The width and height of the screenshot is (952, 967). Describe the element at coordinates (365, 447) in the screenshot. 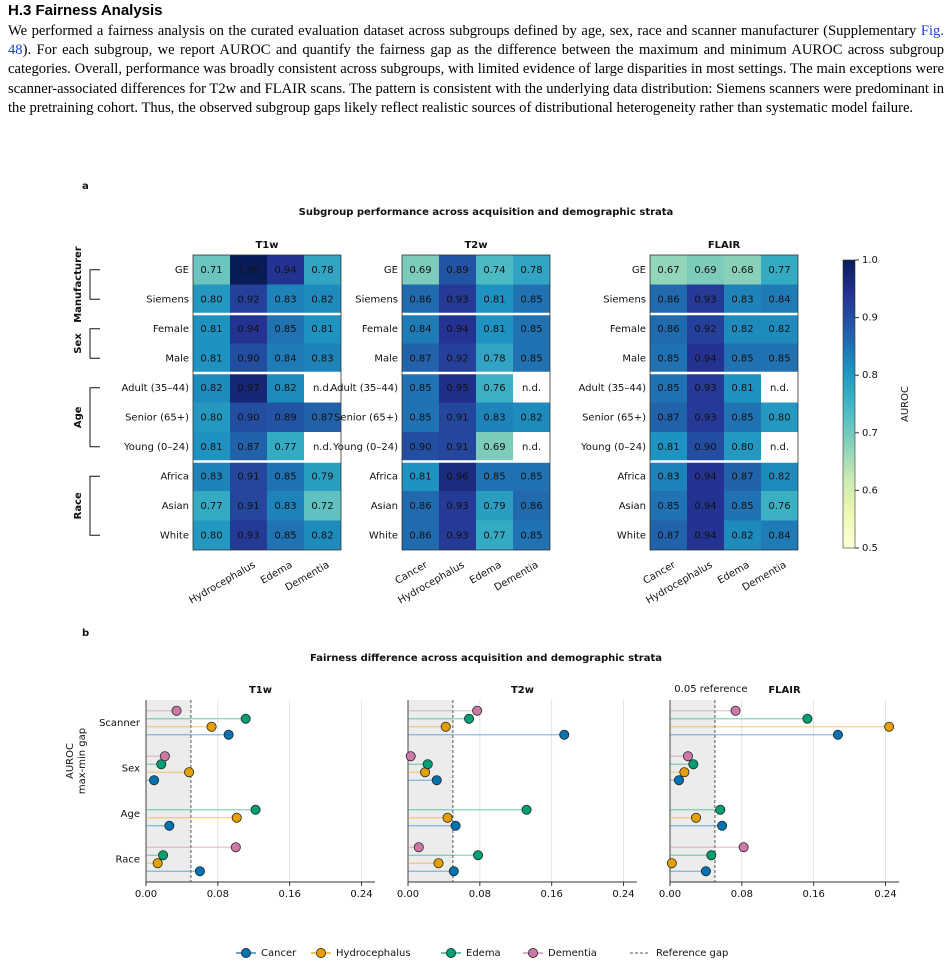

I see `row-label: Young (0–24)` at that location.